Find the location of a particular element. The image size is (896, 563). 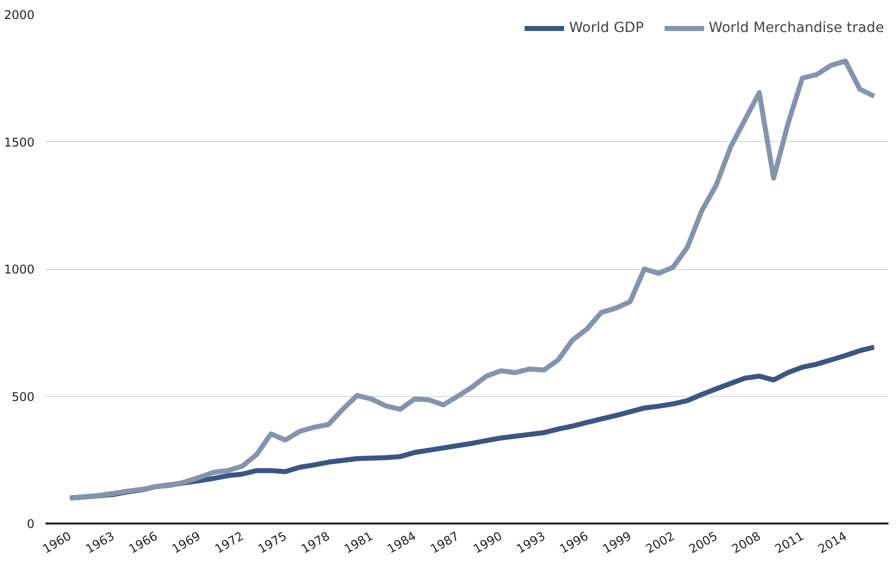

y-tick-label: 1500 is located at coordinates (19, 142).